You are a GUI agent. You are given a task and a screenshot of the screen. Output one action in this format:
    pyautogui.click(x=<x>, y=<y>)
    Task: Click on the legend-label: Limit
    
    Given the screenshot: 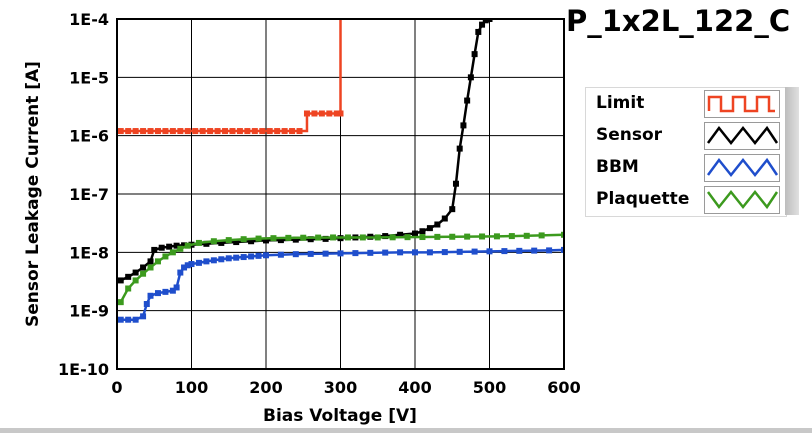 What is the action you would take?
    pyautogui.click(x=620, y=103)
    